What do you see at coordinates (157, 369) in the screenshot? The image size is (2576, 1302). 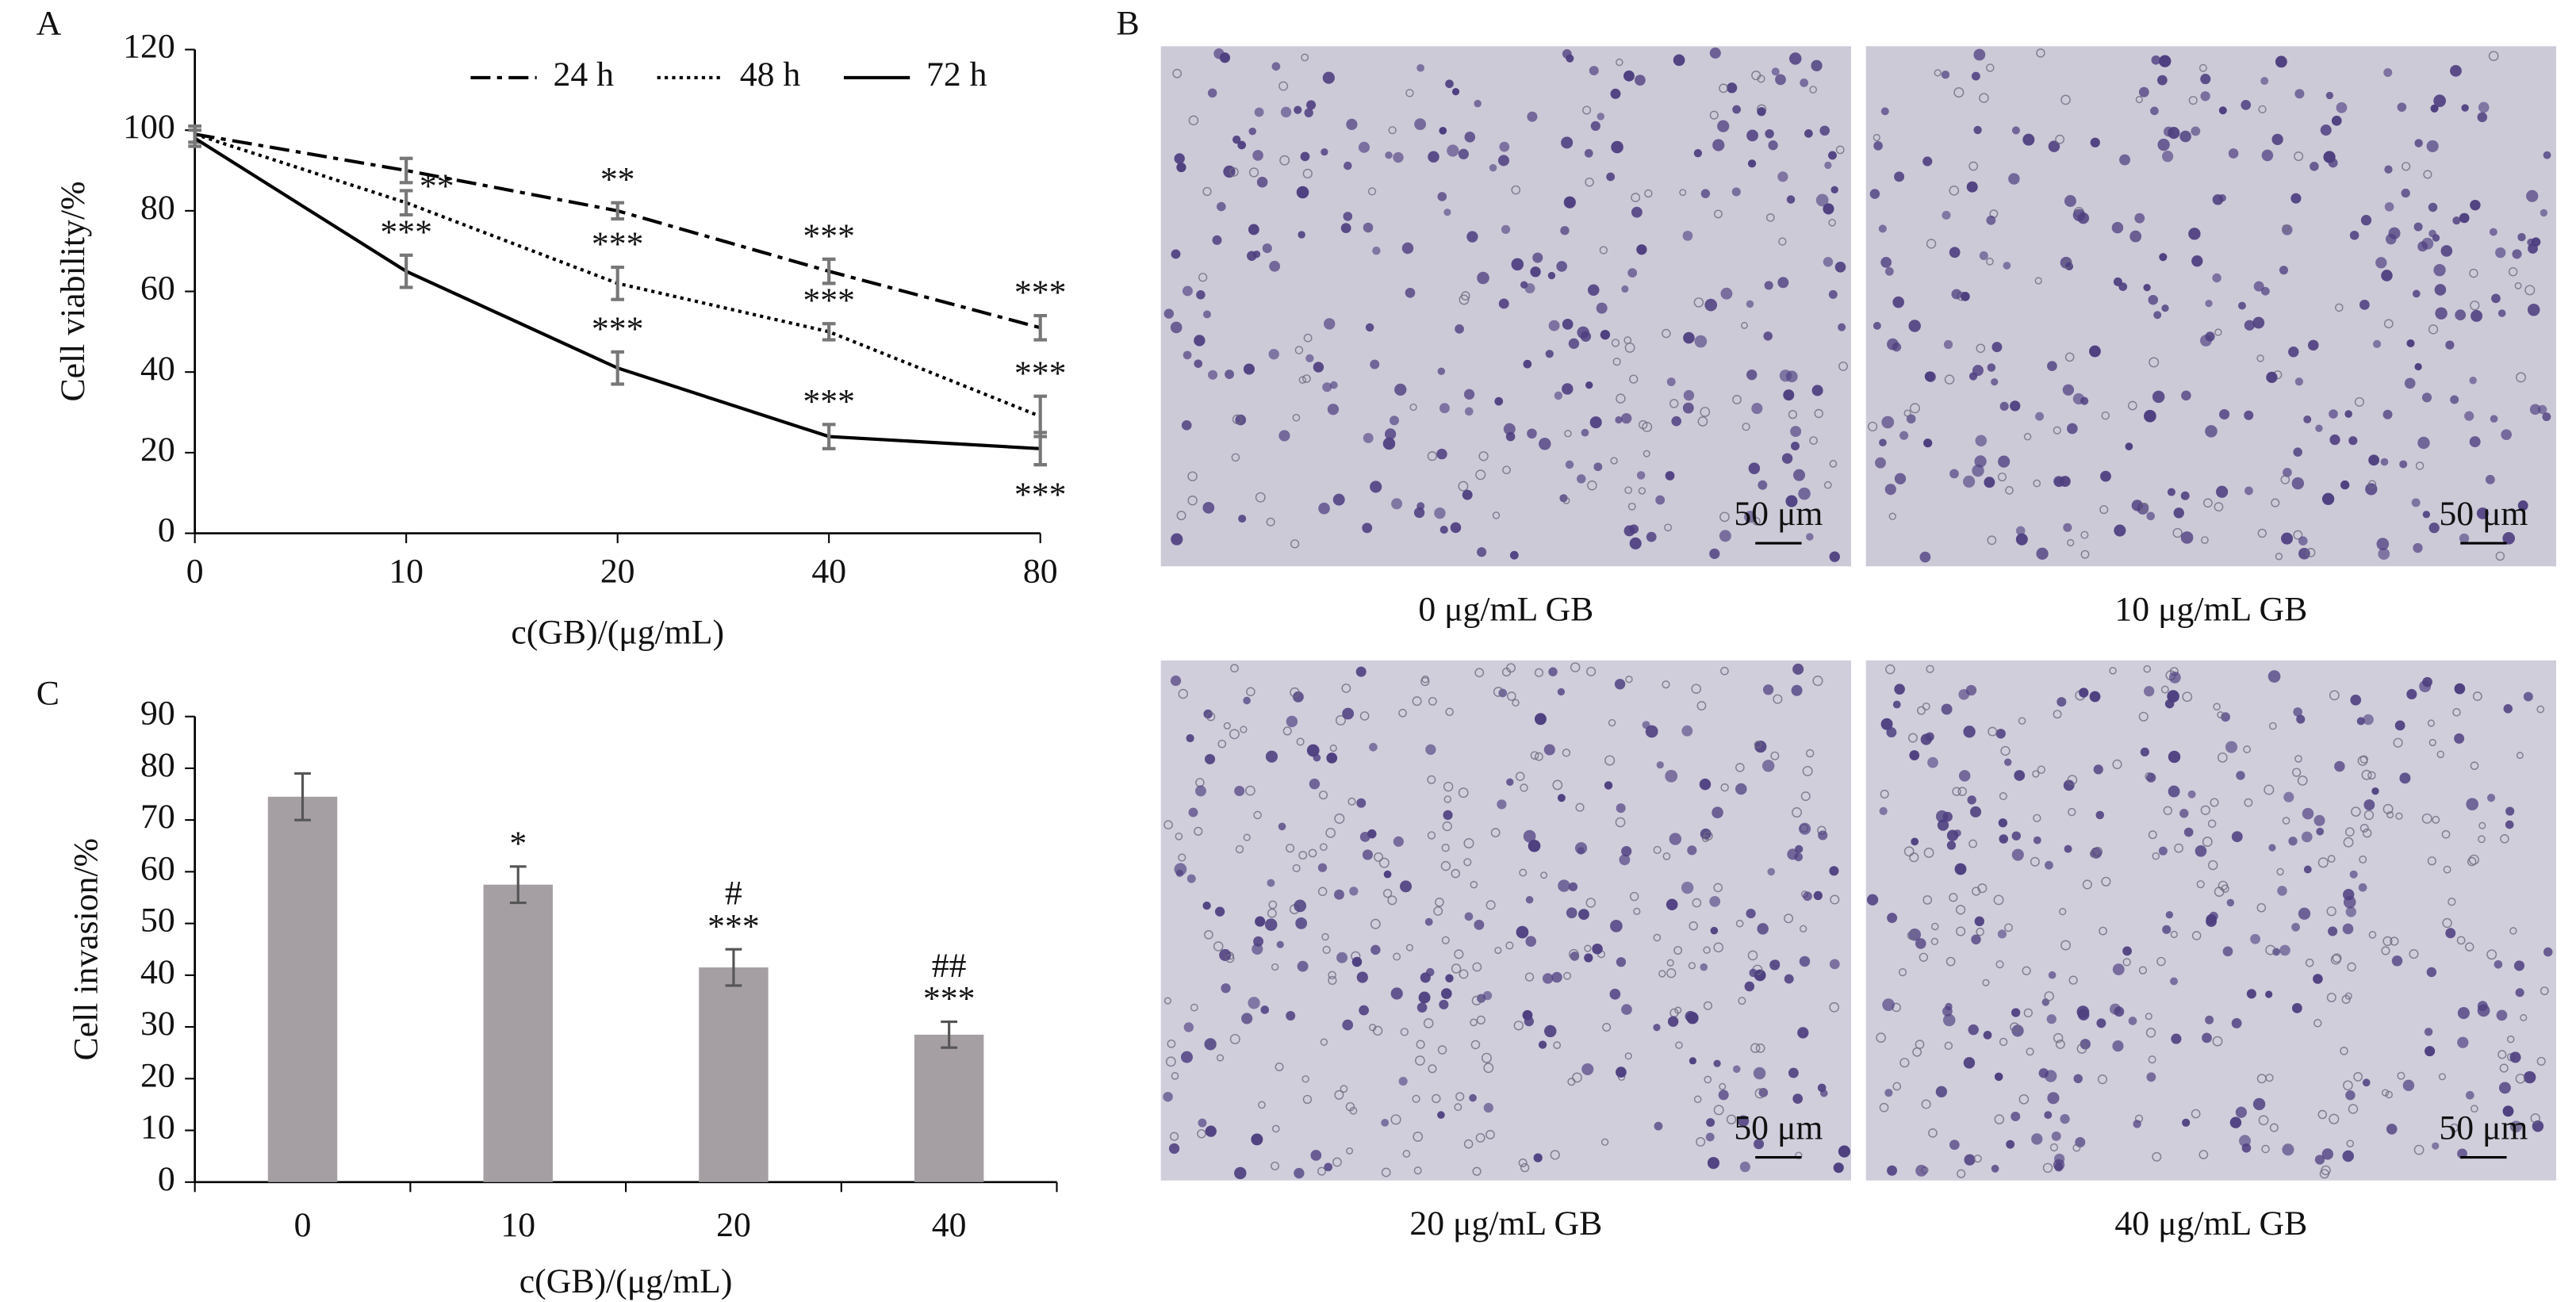 I see `y-tick-label: 40` at bounding box center [157, 369].